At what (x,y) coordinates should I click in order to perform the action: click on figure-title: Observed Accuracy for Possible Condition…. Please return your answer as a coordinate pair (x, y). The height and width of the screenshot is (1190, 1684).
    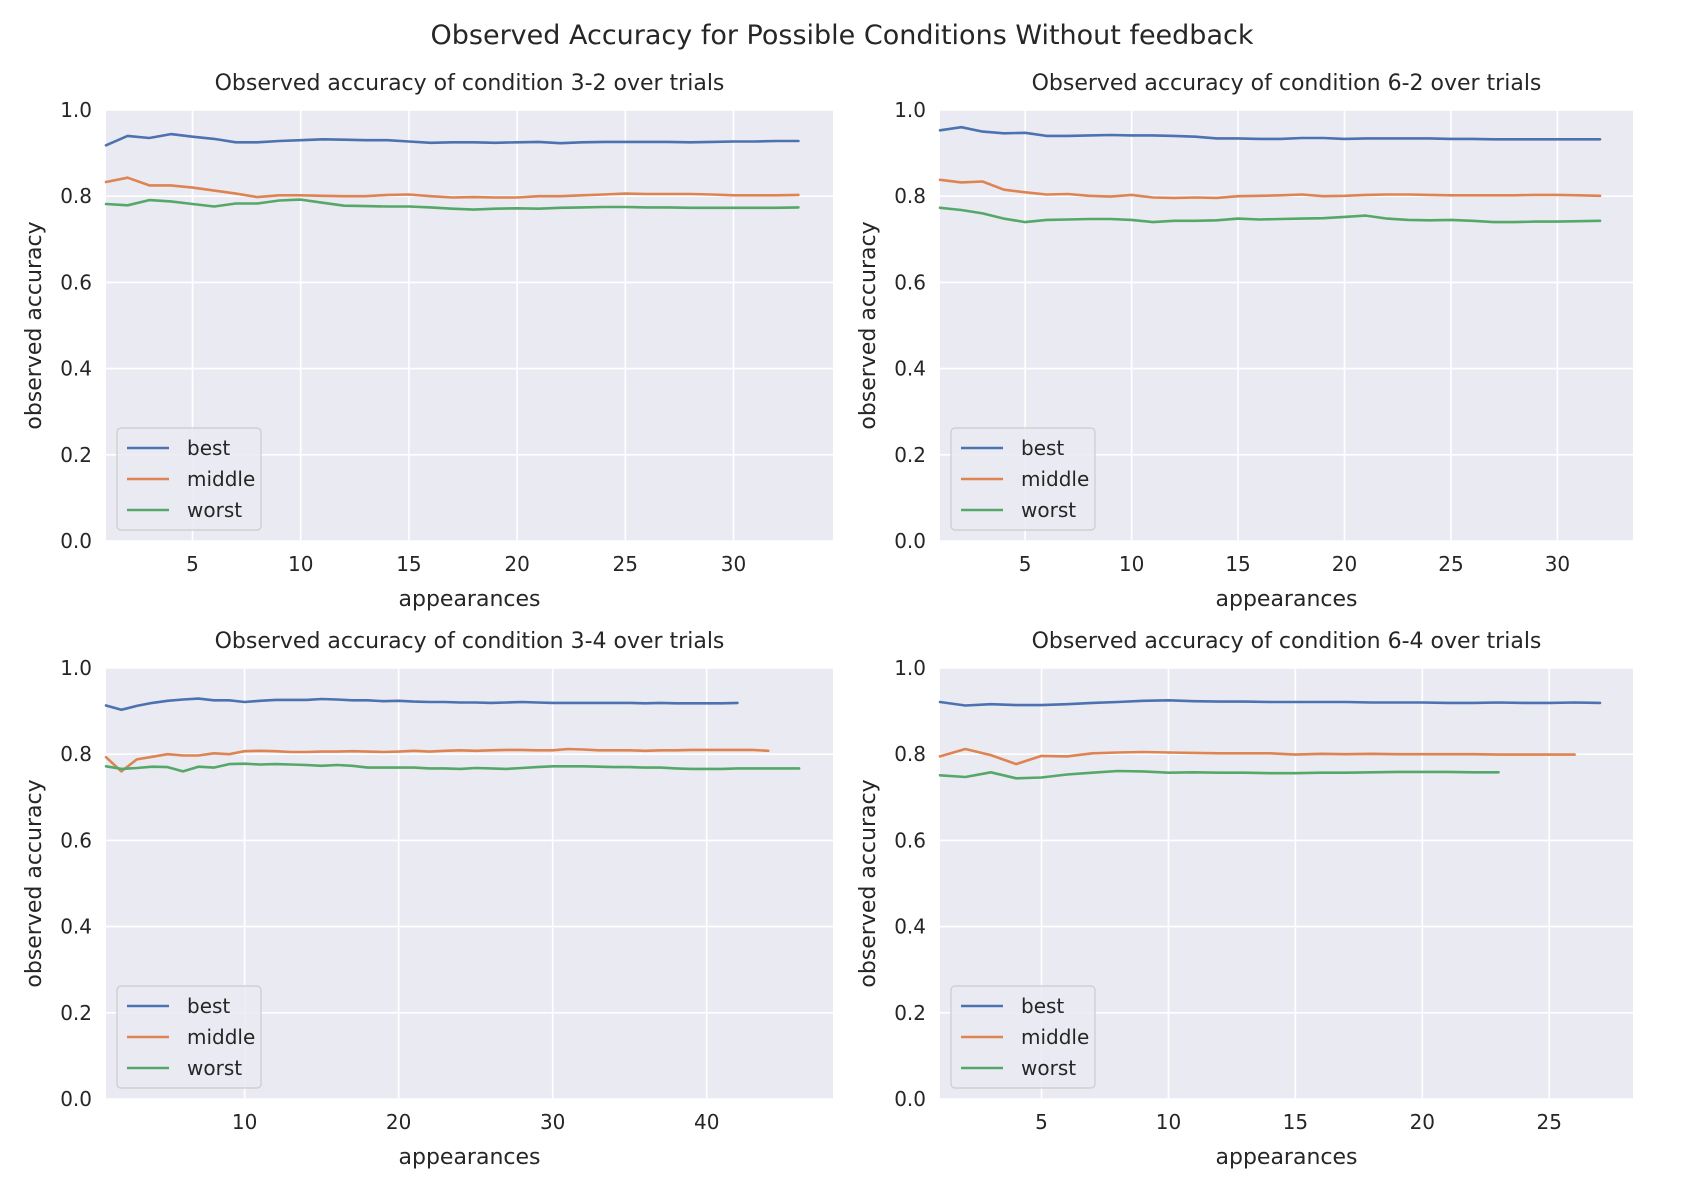
    Looking at the image, I should click on (842, 35).